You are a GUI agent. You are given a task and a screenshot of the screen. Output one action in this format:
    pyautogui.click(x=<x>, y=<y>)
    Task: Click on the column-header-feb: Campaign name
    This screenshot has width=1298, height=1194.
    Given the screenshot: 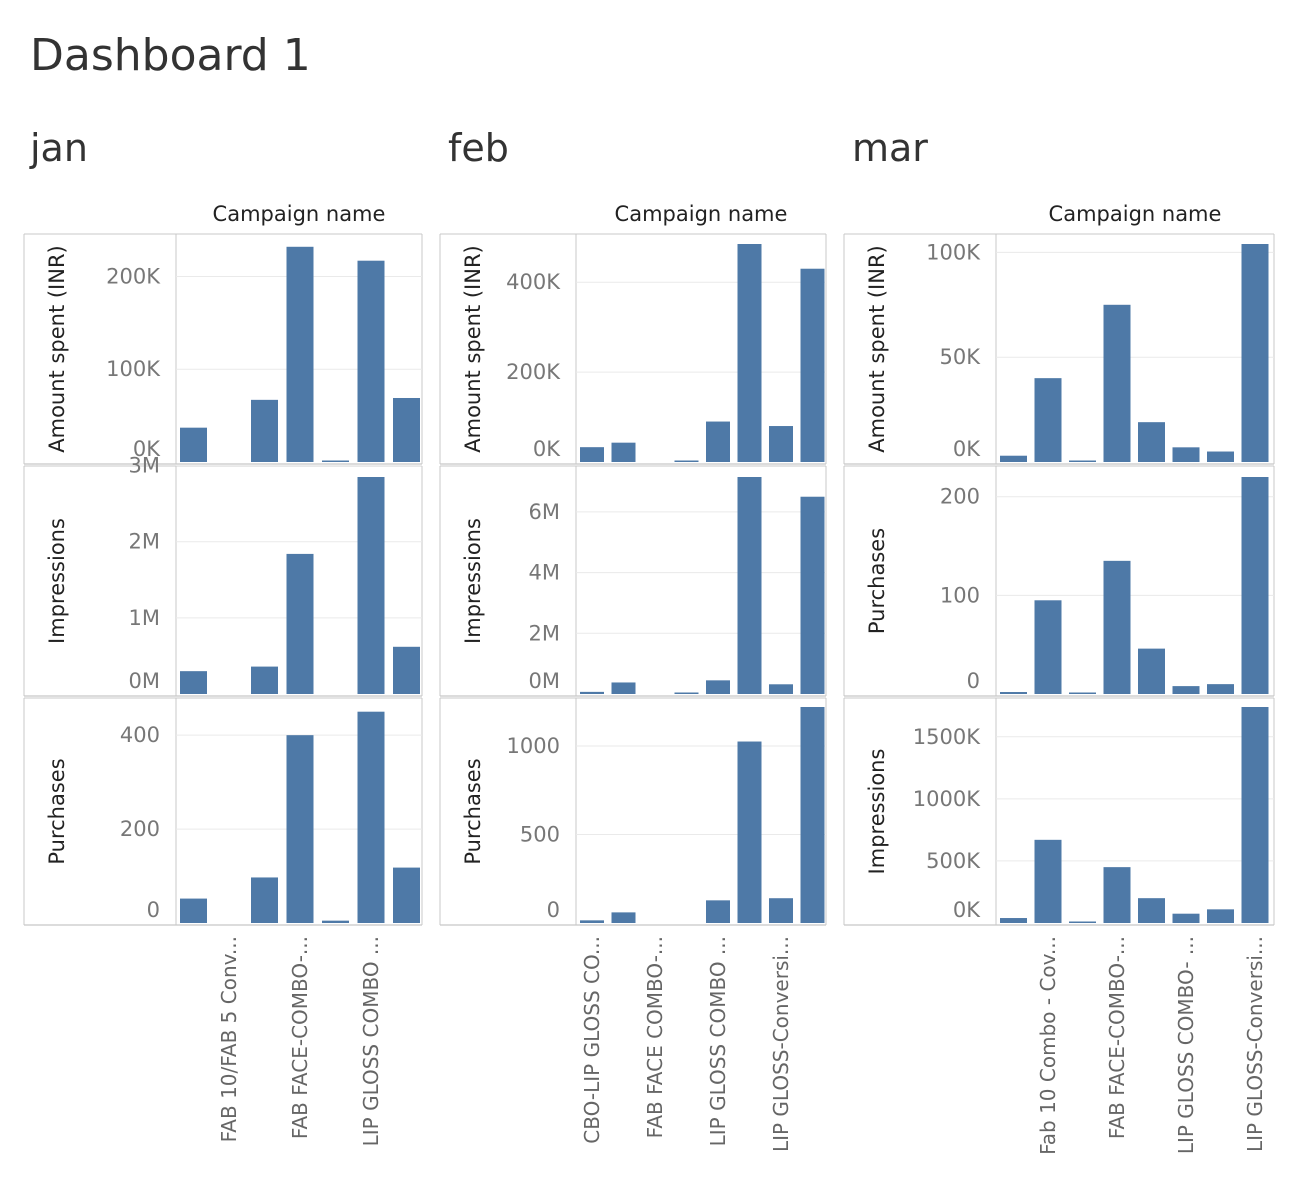 What is the action you would take?
    pyautogui.click(x=701, y=214)
    